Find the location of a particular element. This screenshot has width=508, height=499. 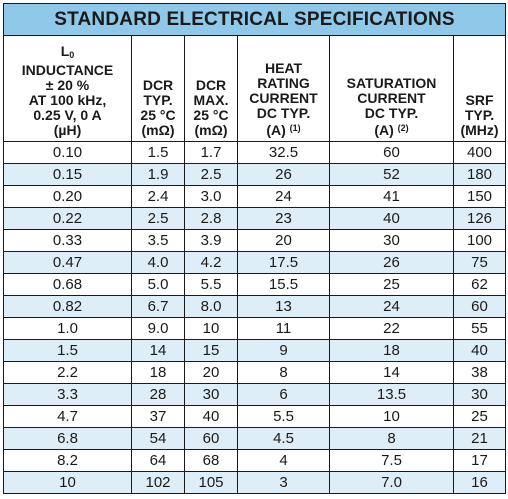

heat-current-cell: 11 is located at coordinates (283, 328).